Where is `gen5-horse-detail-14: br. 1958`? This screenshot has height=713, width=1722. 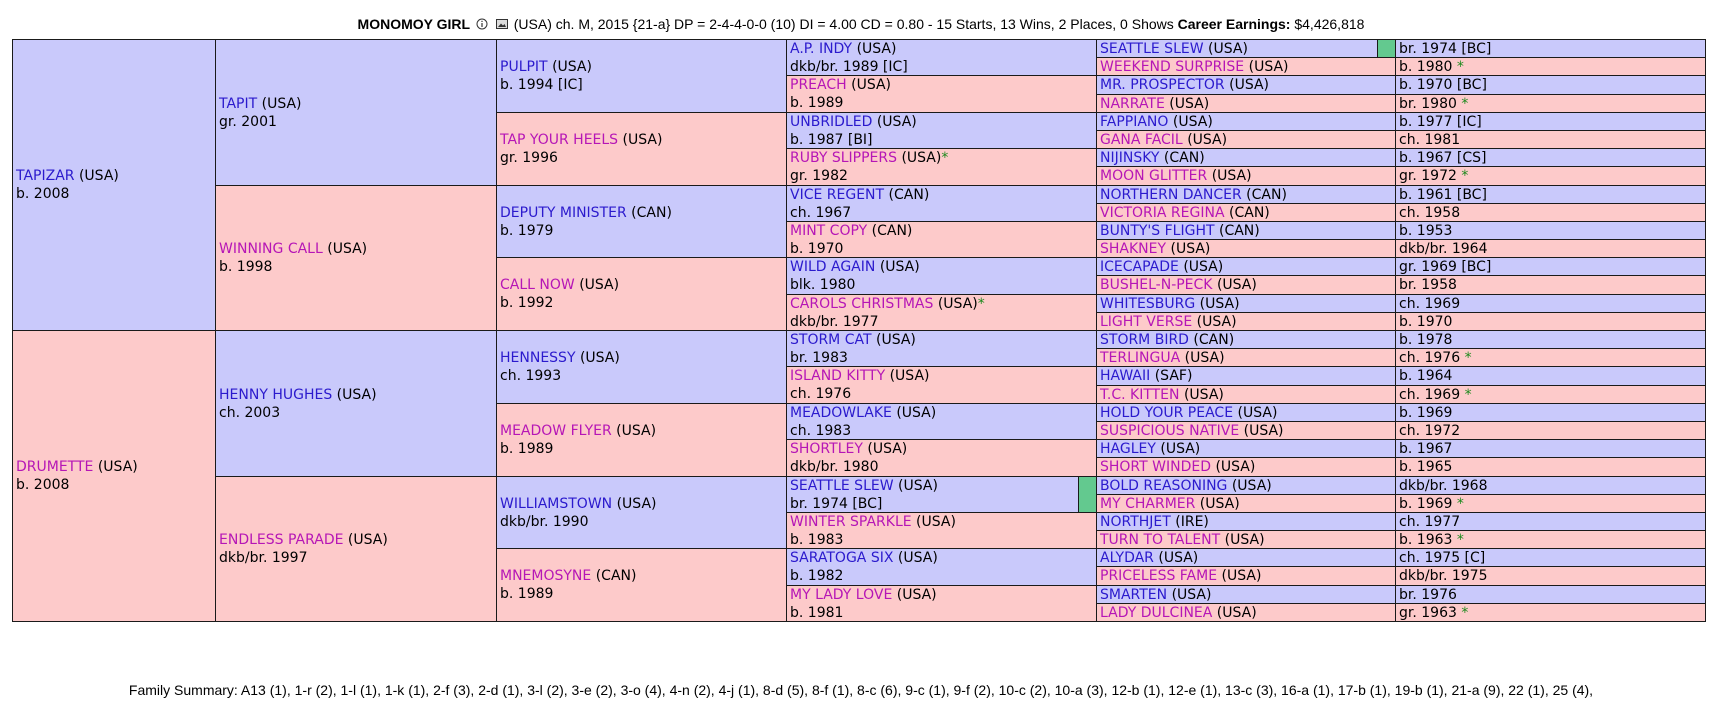 gen5-horse-detail-14: br. 1958 is located at coordinates (1550, 285).